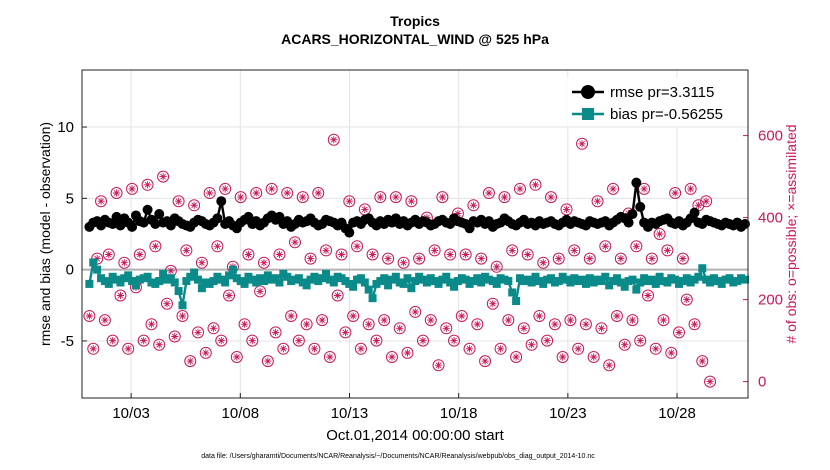 The width and height of the screenshot is (830, 470). Describe the element at coordinates (350, 413) in the screenshot. I see `x-tick-label: 10/13` at that location.